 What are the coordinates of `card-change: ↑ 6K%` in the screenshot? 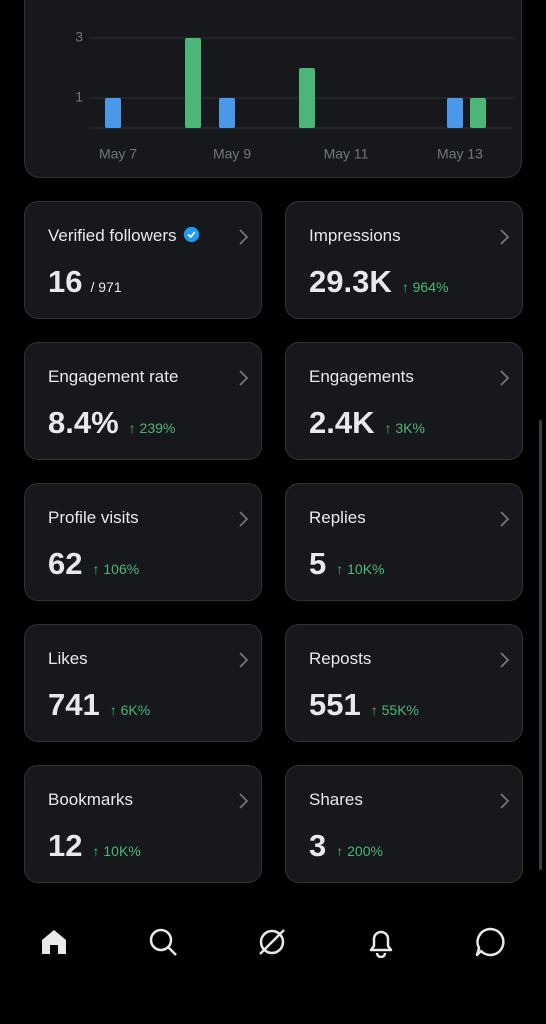 It's located at (130, 710).